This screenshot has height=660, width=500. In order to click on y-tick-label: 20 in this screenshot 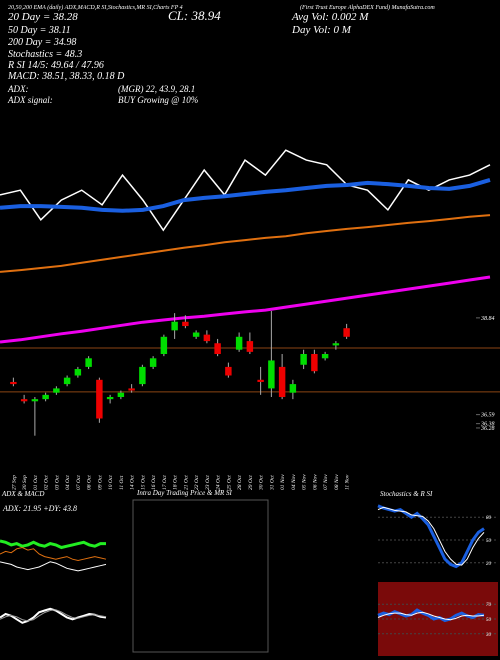, I will do `click(489, 564)`.